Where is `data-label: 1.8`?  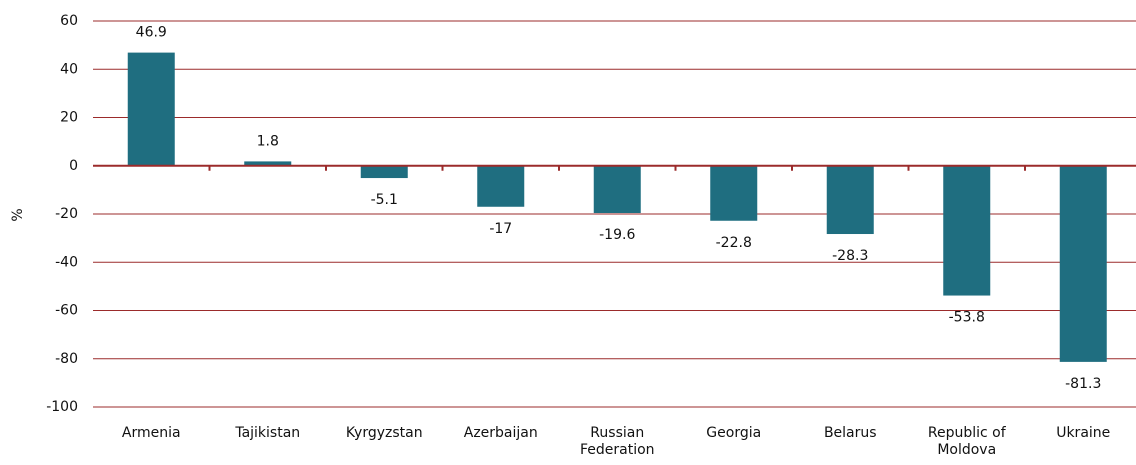 data-label: 1.8 is located at coordinates (268, 141).